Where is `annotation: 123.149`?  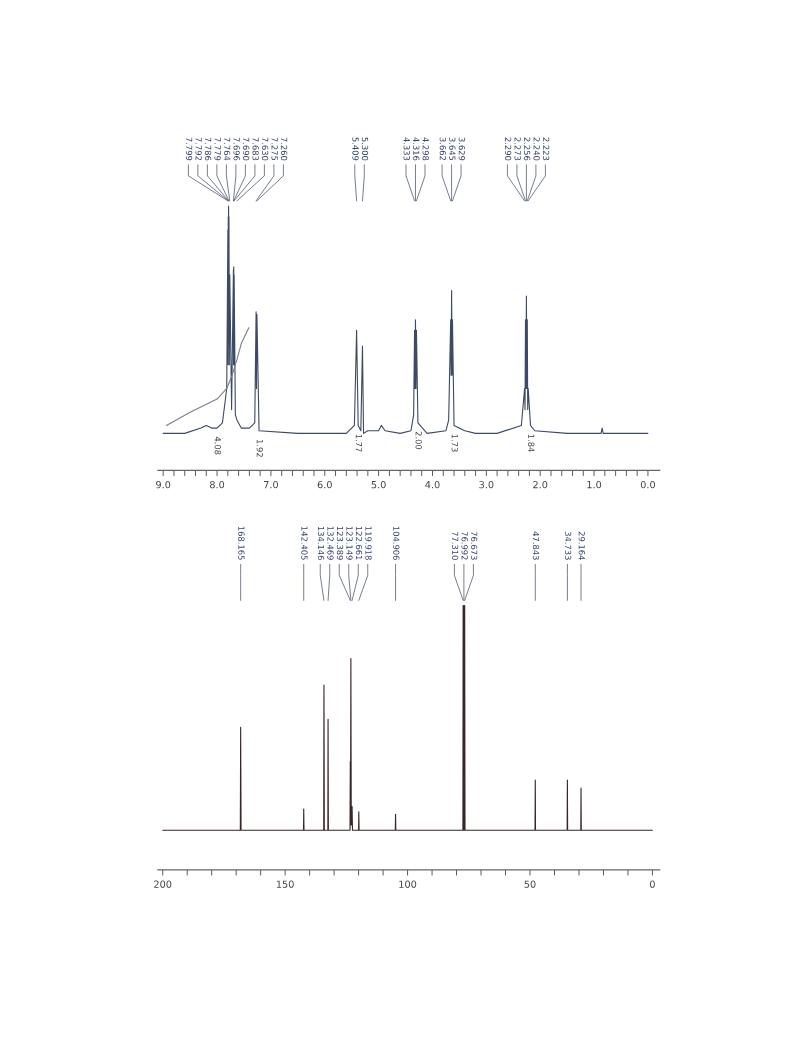
annotation: 123.149 is located at coordinates (349, 543).